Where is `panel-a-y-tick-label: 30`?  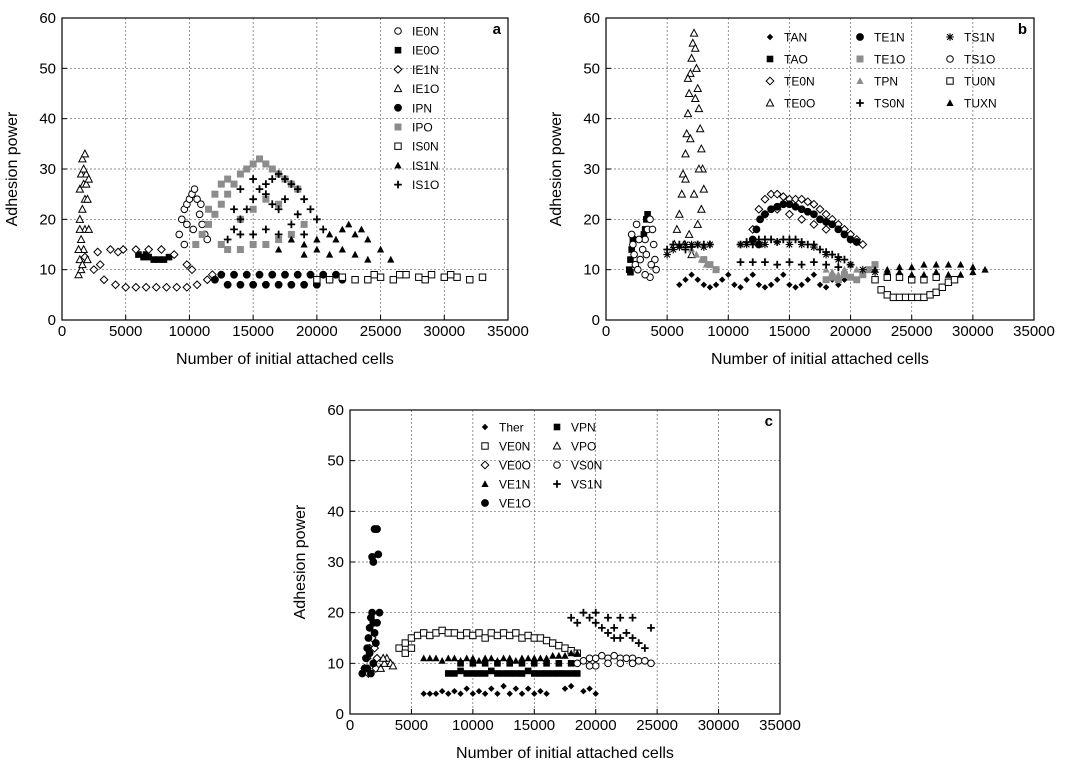
panel-a-y-tick-label: 30 is located at coordinates (47, 169).